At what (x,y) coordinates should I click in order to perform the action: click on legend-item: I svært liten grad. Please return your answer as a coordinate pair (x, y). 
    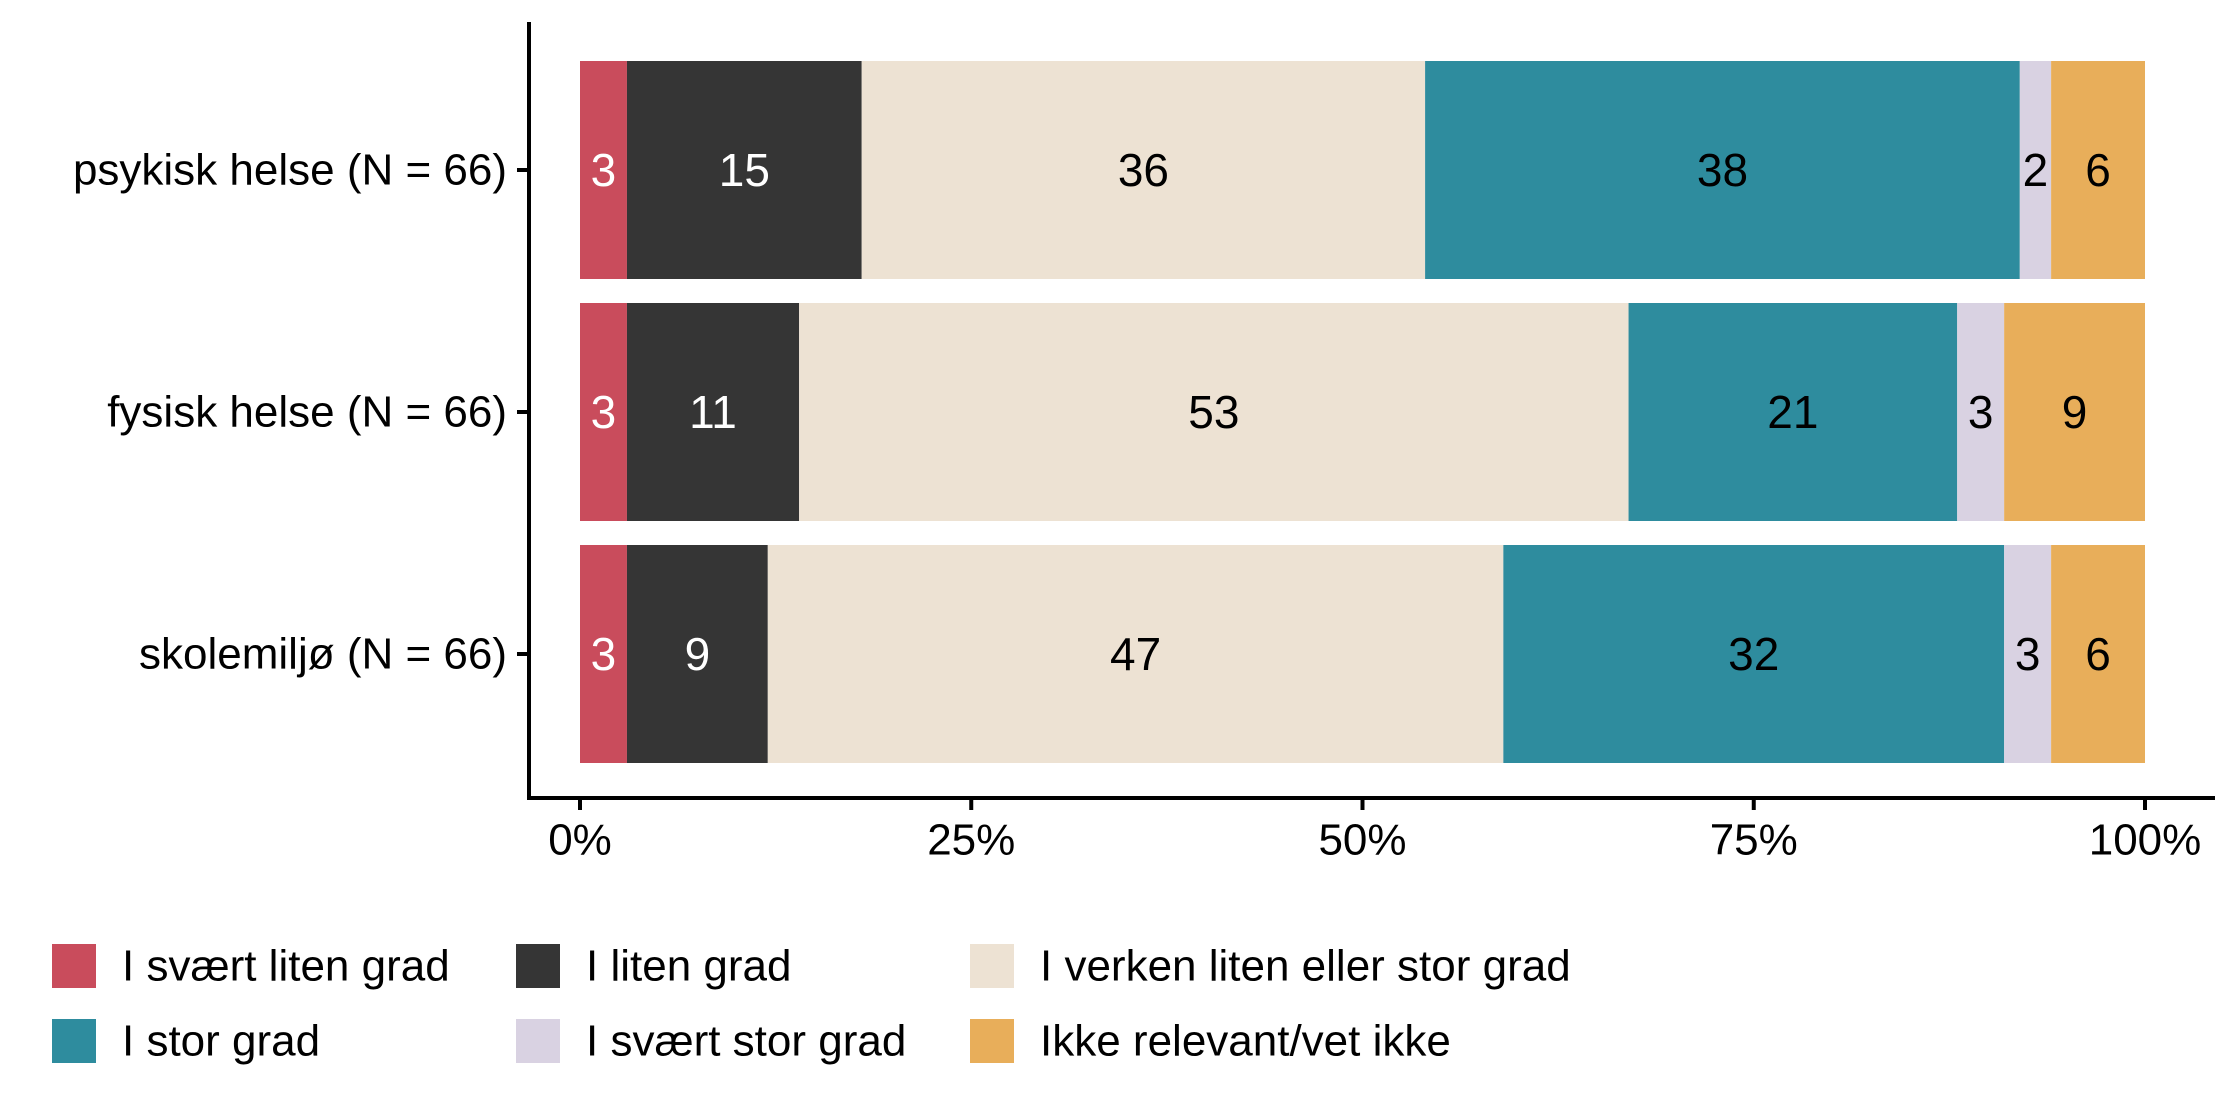
    Looking at the image, I should click on (251, 966).